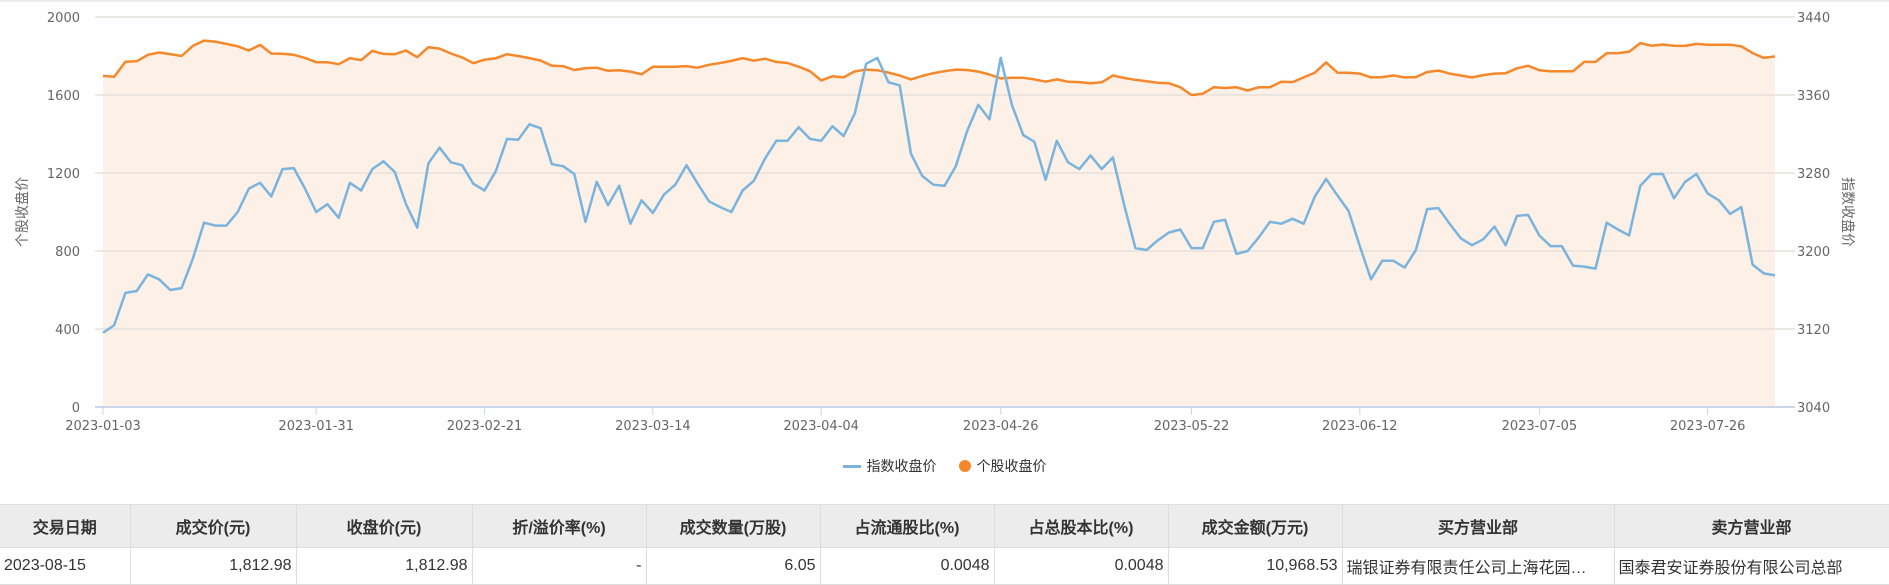  I want to click on y-right-tick-label: 3120, so click(1813, 330).